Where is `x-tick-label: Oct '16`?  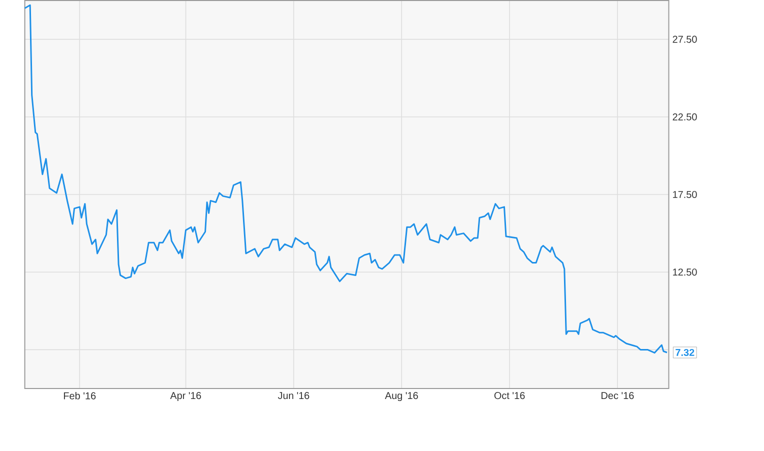
x-tick-label: Oct '16 is located at coordinates (509, 396).